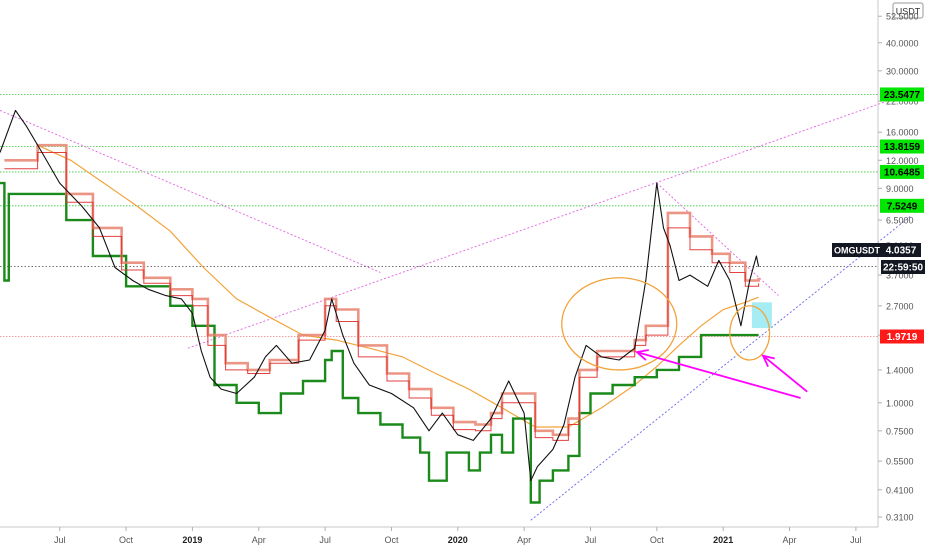 This screenshot has width=932, height=550. I want to click on symbol-badge, so click(857, 250).